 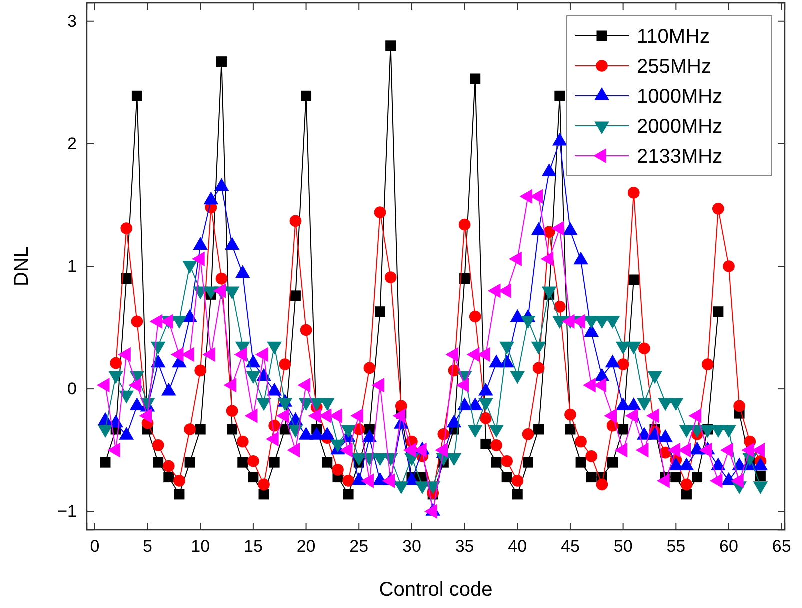 What do you see at coordinates (680, 97) in the screenshot?
I see `legend-label: 1000MHz` at bounding box center [680, 97].